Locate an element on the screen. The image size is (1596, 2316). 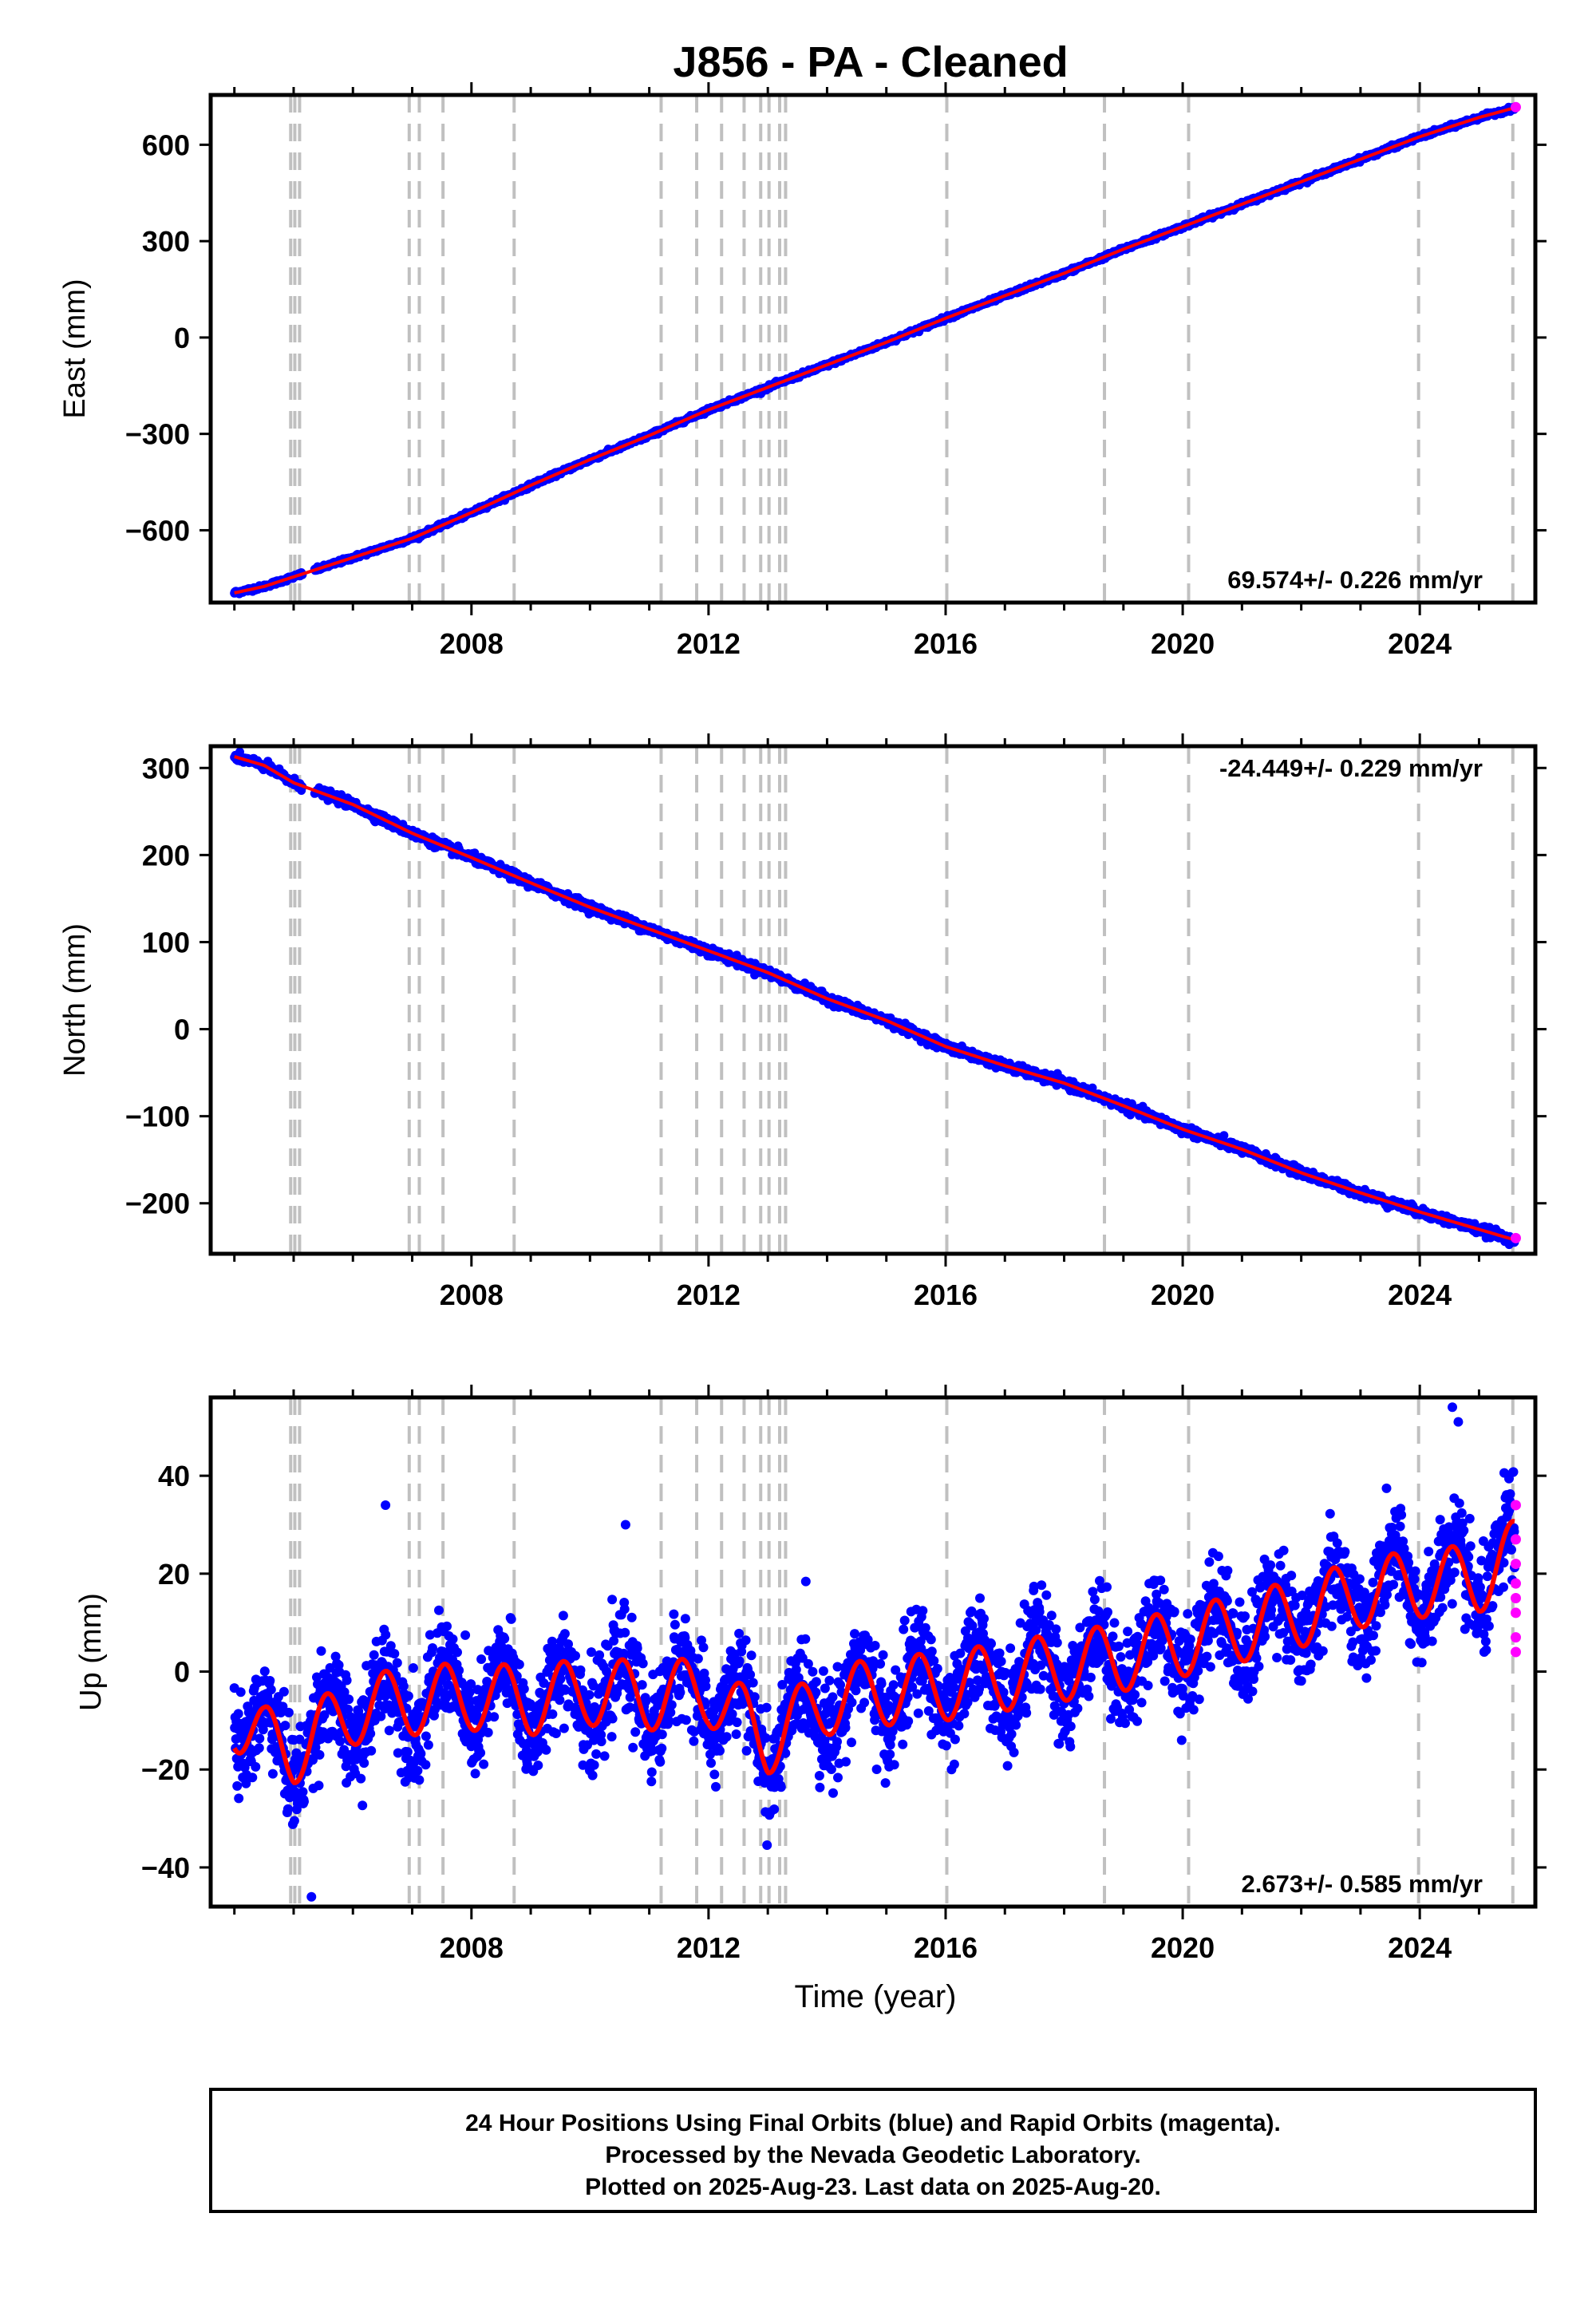
y-tick-label: −300 is located at coordinates (157, 434).